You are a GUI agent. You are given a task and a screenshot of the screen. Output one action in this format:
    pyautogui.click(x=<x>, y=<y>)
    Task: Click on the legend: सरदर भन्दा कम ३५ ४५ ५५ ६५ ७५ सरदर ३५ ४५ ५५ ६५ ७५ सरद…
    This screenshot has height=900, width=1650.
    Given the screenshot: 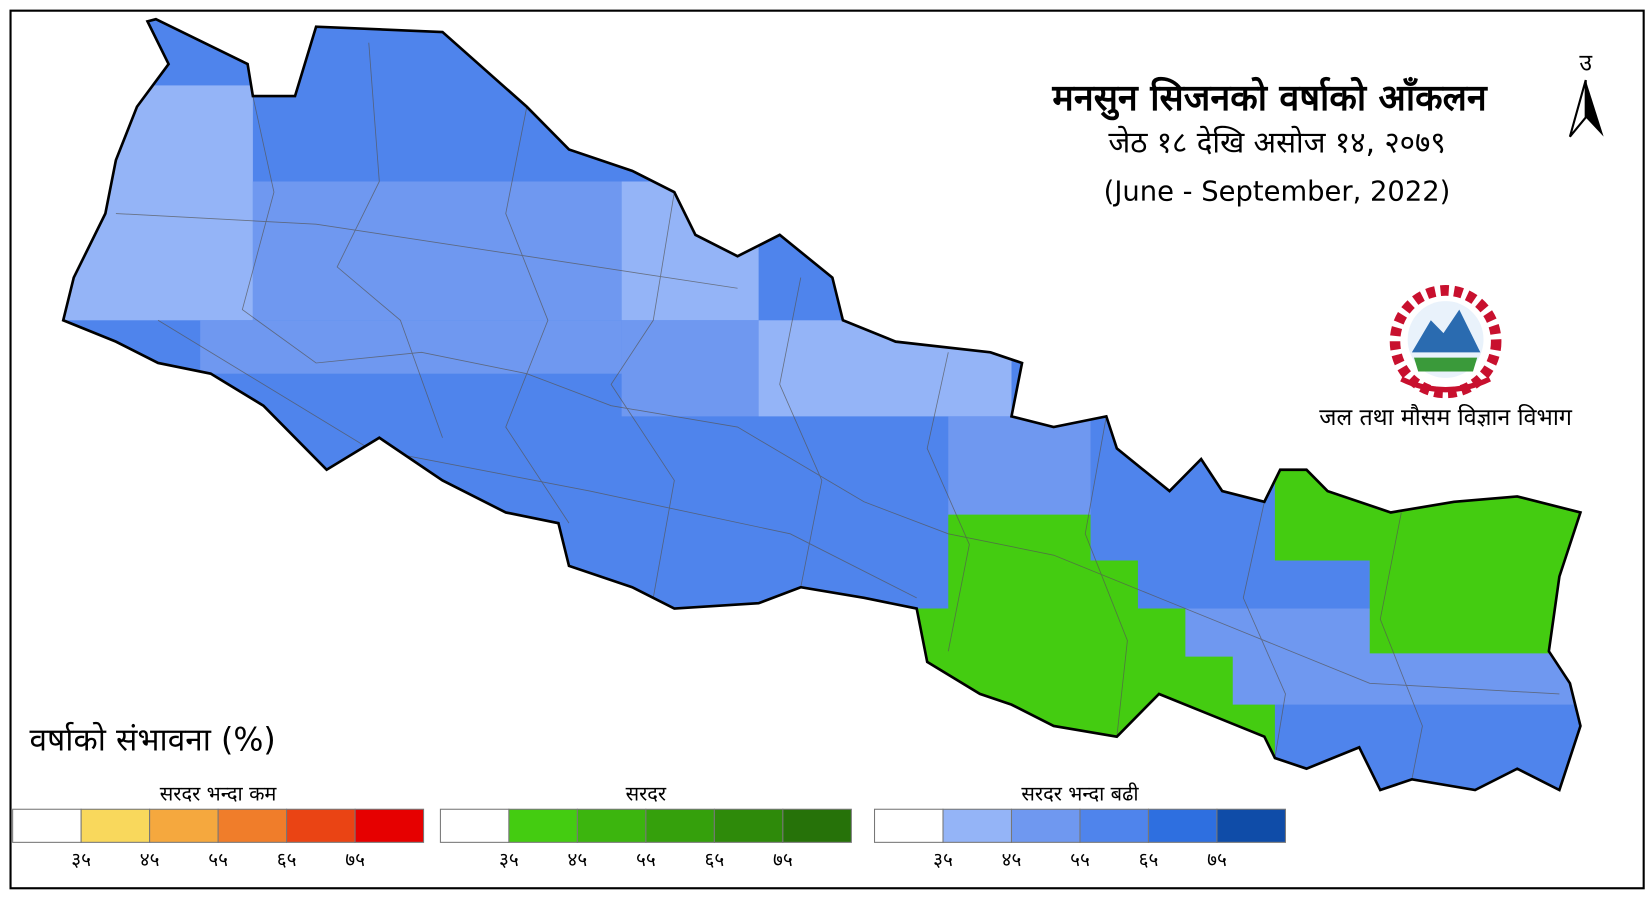 What is the action you would take?
    pyautogui.click(x=649, y=826)
    